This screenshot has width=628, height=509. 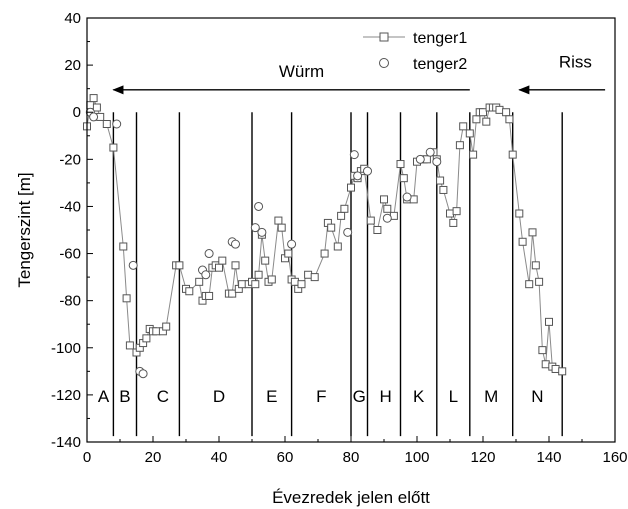 What do you see at coordinates (453, 396) in the screenshot?
I see `zone-label: L` at bounding box center [453, 396].